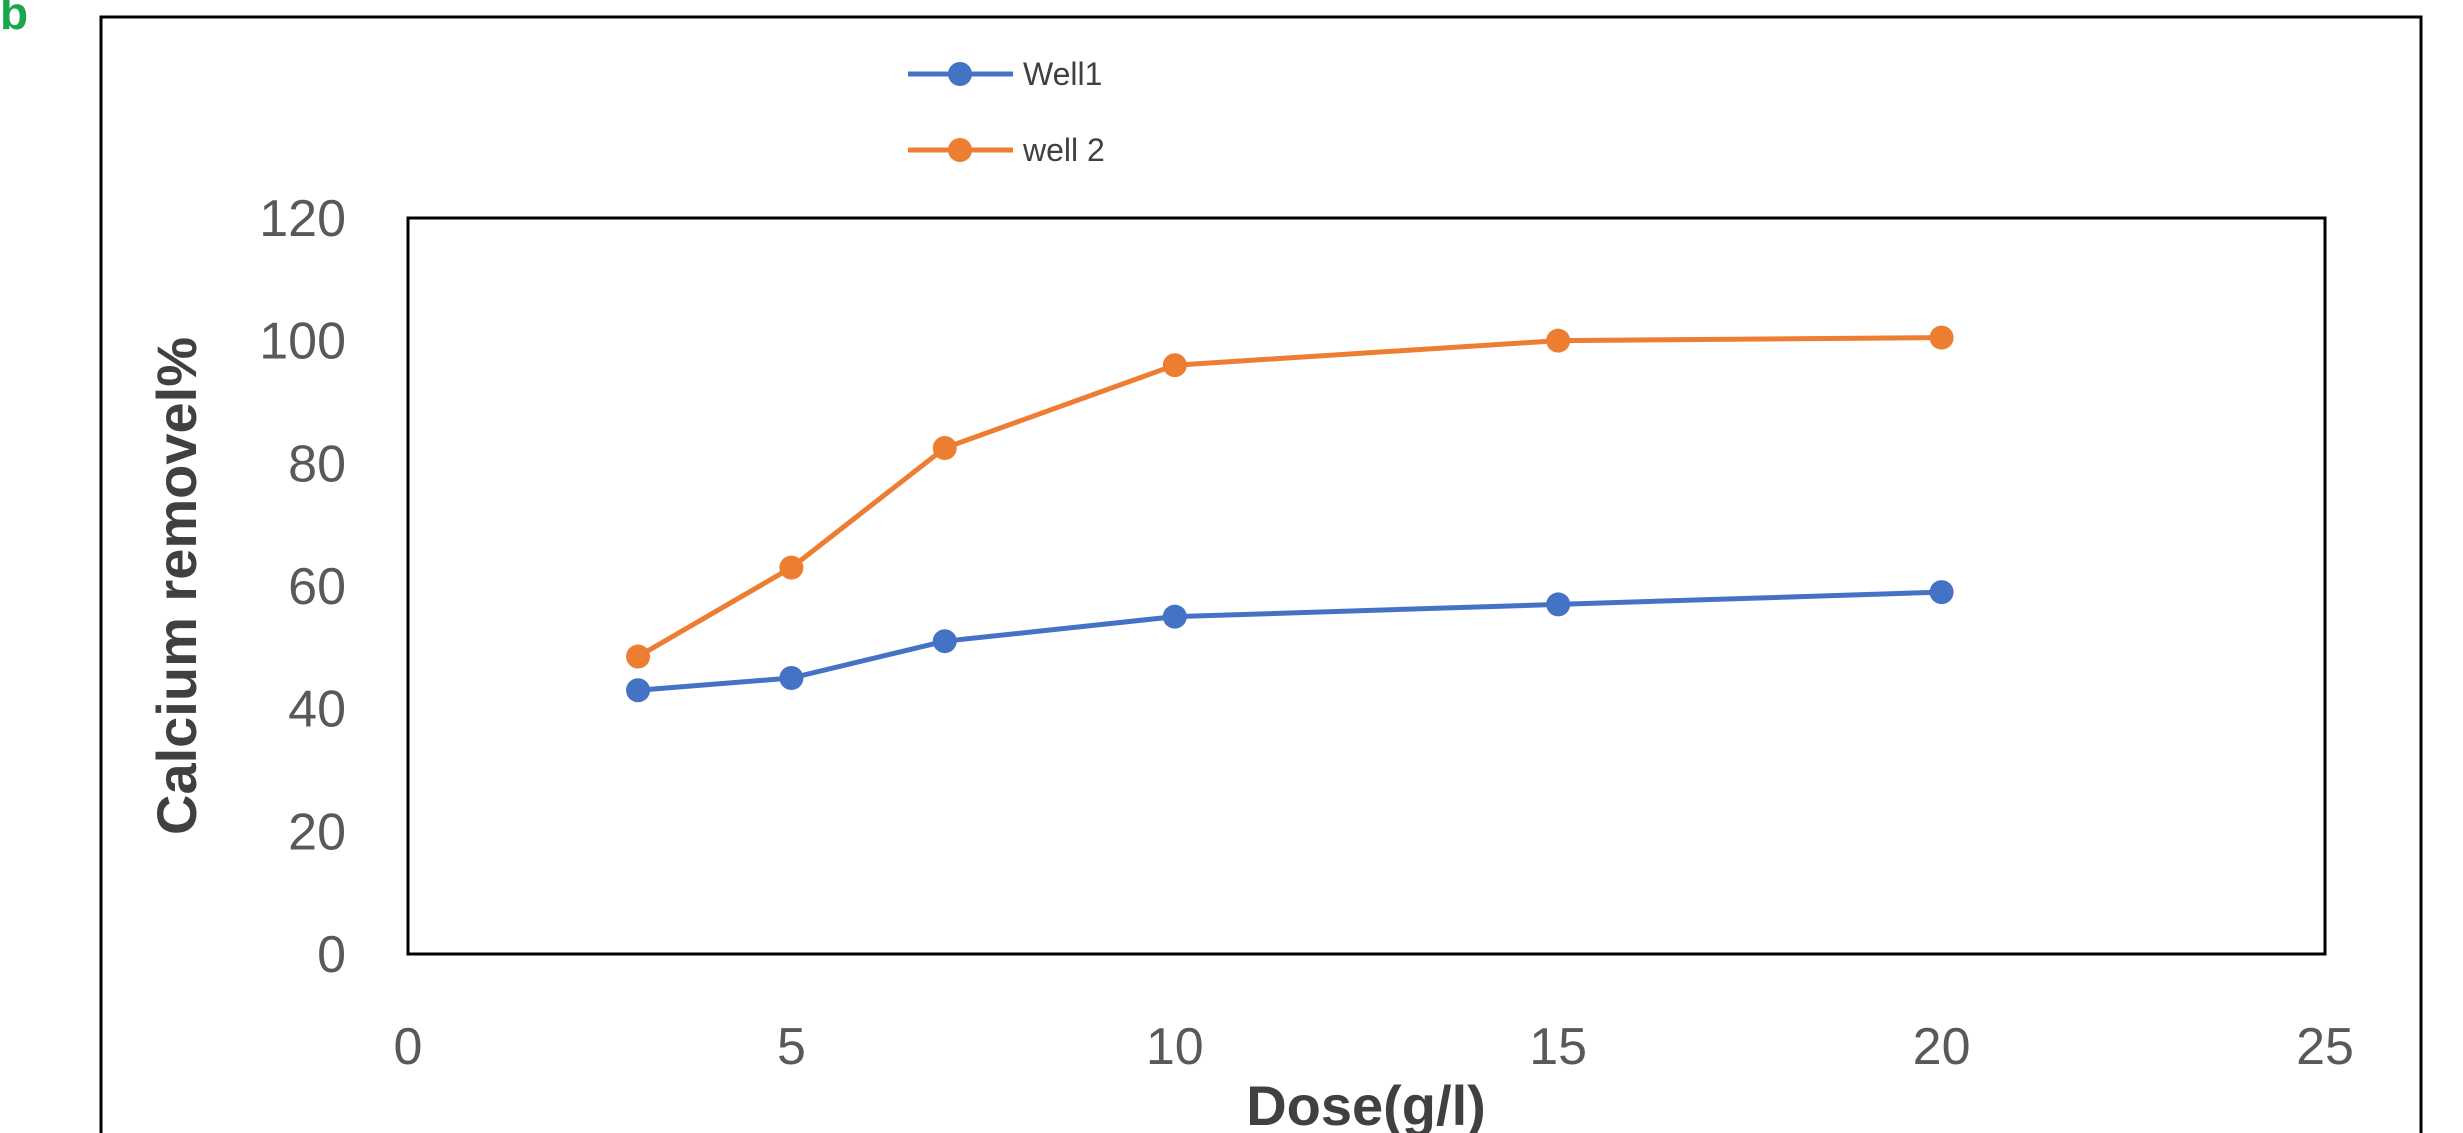  I want to click on y-tick-label: 60, so click(317, 587).